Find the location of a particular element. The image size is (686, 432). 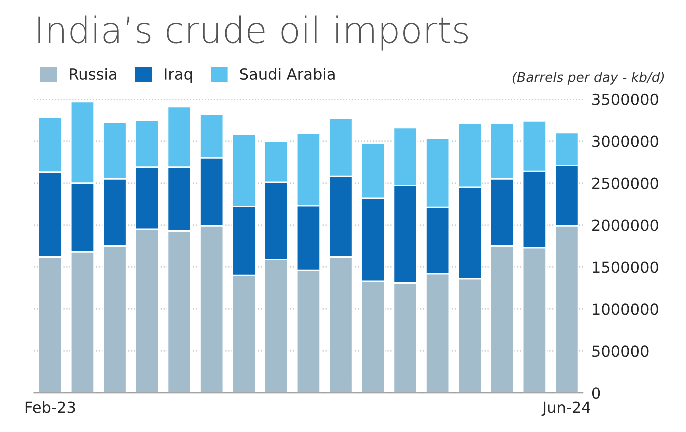

y-tick-label: 1000000 is located at coordinates (625, 310).